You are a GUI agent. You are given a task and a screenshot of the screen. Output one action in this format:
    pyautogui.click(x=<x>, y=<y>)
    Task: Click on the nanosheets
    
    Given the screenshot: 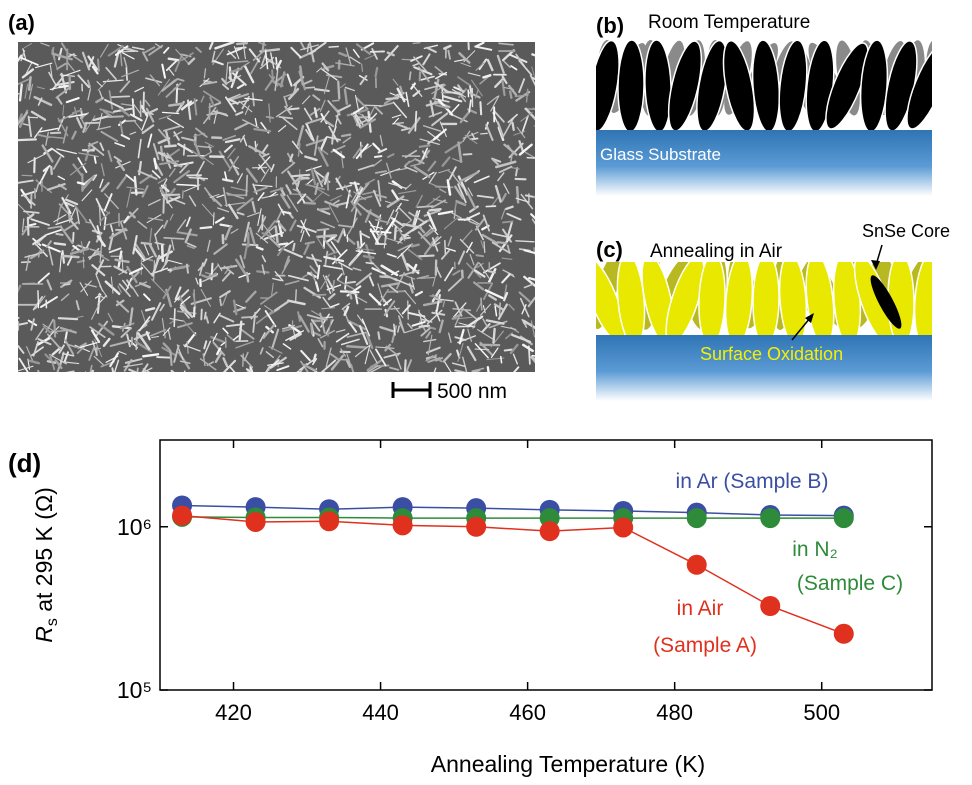 What is the action you would take?
    pyautogui.click(x=764, y=85)
    